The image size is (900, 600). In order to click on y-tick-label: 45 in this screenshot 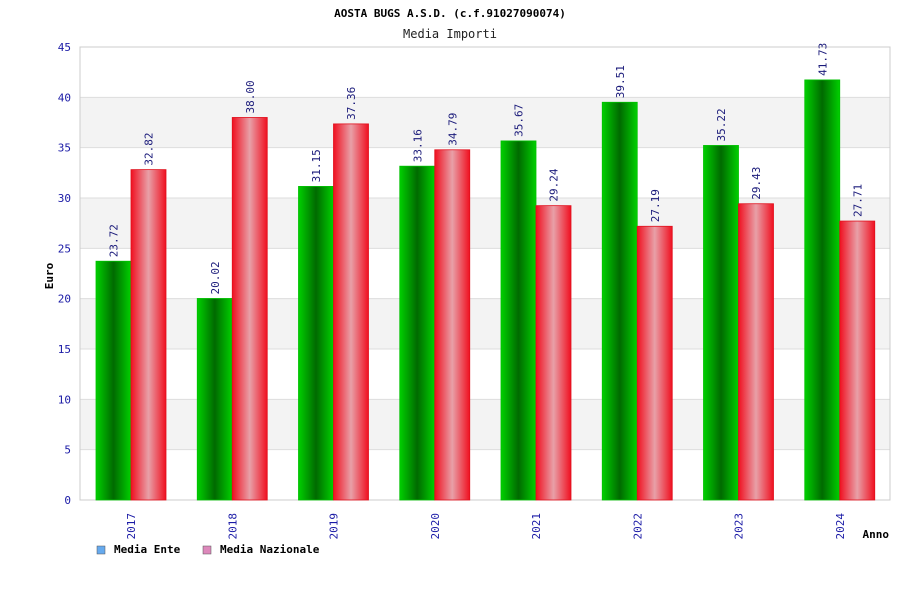, I will do `click(64, 47)`.